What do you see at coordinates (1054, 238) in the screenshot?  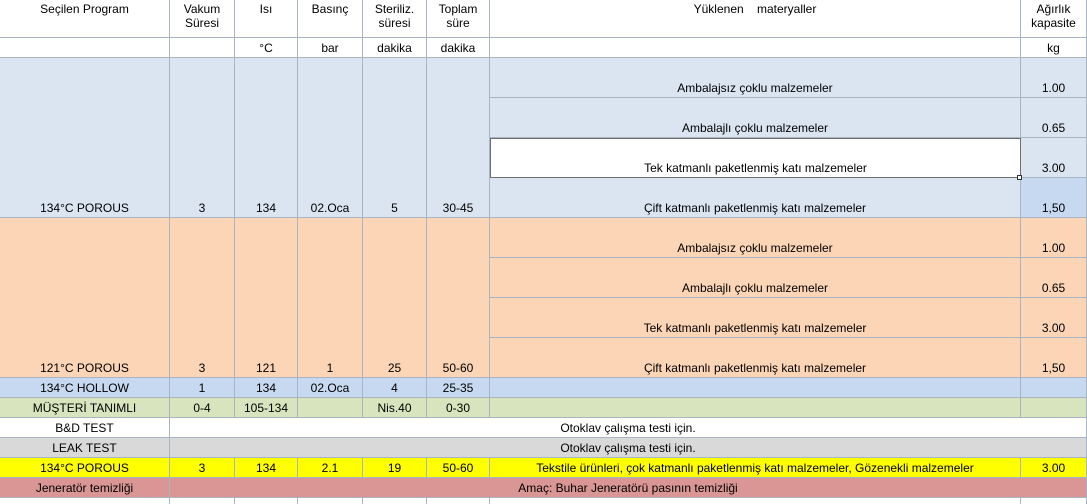 I see `porous121-weight-1: 1.00` at bounding box center [1054, 238].